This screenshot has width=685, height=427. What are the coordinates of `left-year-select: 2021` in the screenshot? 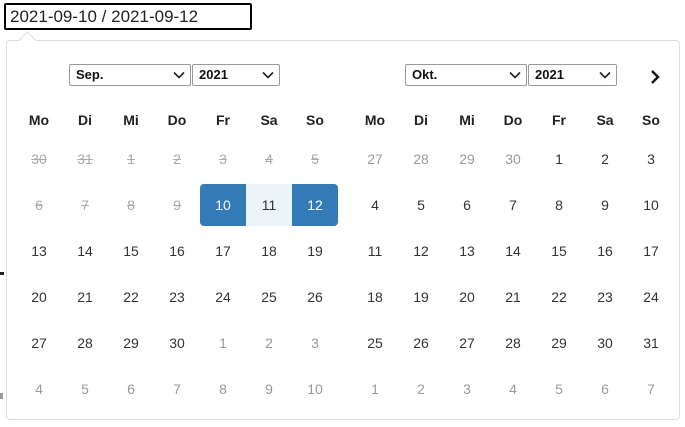 It's located at (236, 75).